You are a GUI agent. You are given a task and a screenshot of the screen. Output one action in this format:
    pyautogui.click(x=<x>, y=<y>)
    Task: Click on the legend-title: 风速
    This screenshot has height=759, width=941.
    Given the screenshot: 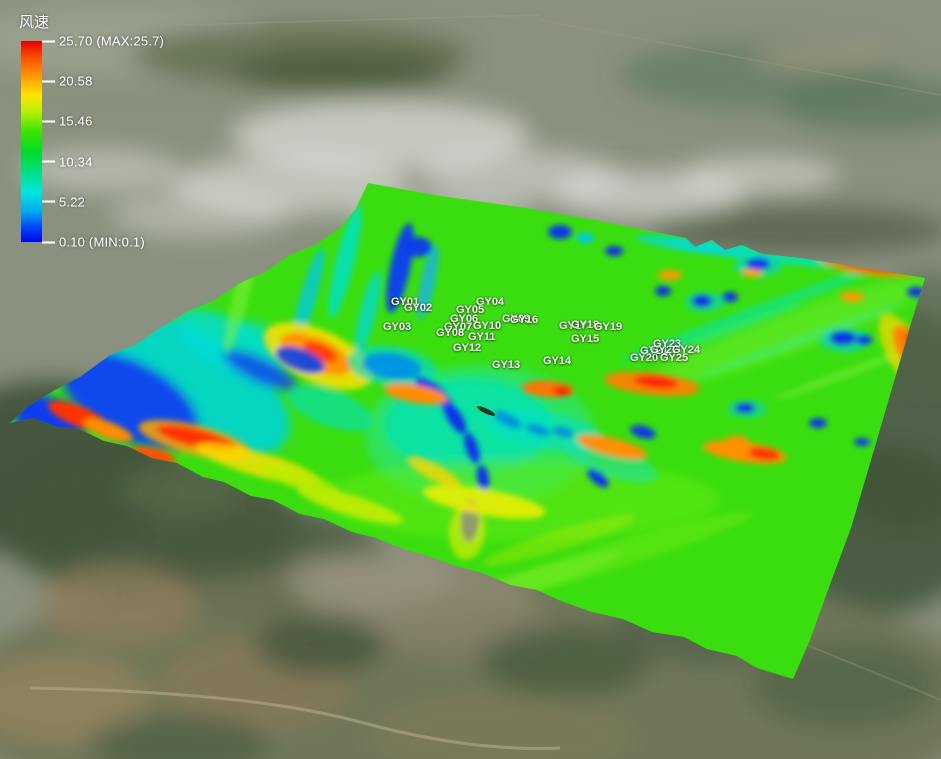 What is the action you would take?
    pyautogui.click(x=34, y=22)
    